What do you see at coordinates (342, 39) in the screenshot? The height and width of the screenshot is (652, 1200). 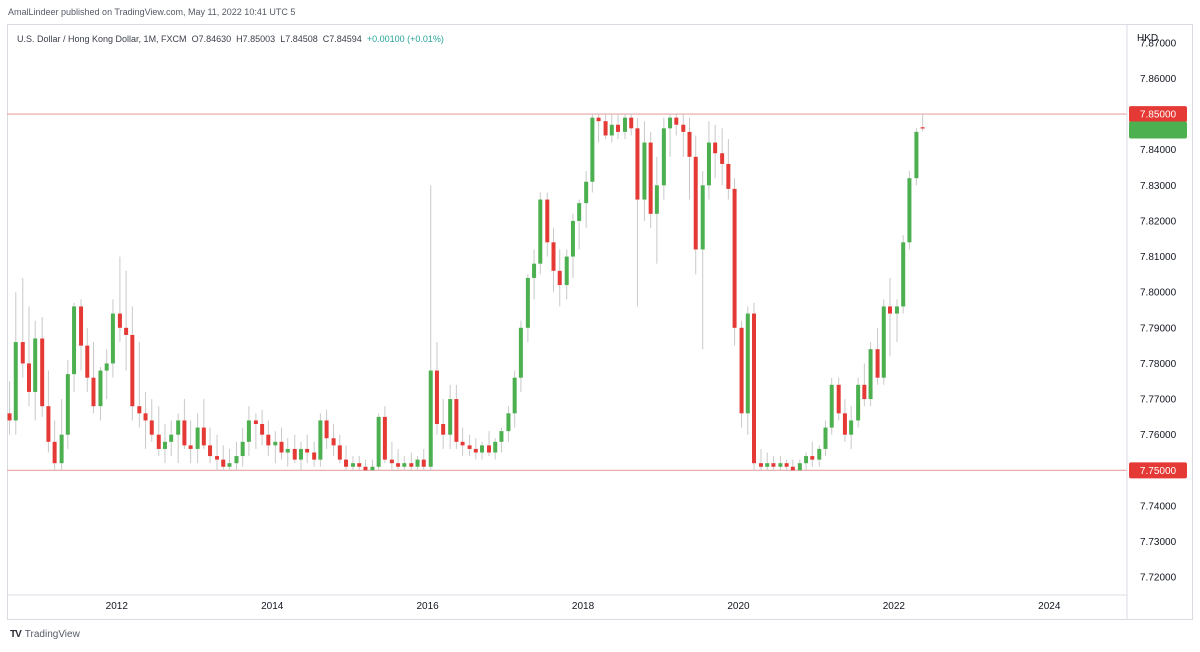 I see `ohlc-close: C7.84594` at bounding box center [342, 39].